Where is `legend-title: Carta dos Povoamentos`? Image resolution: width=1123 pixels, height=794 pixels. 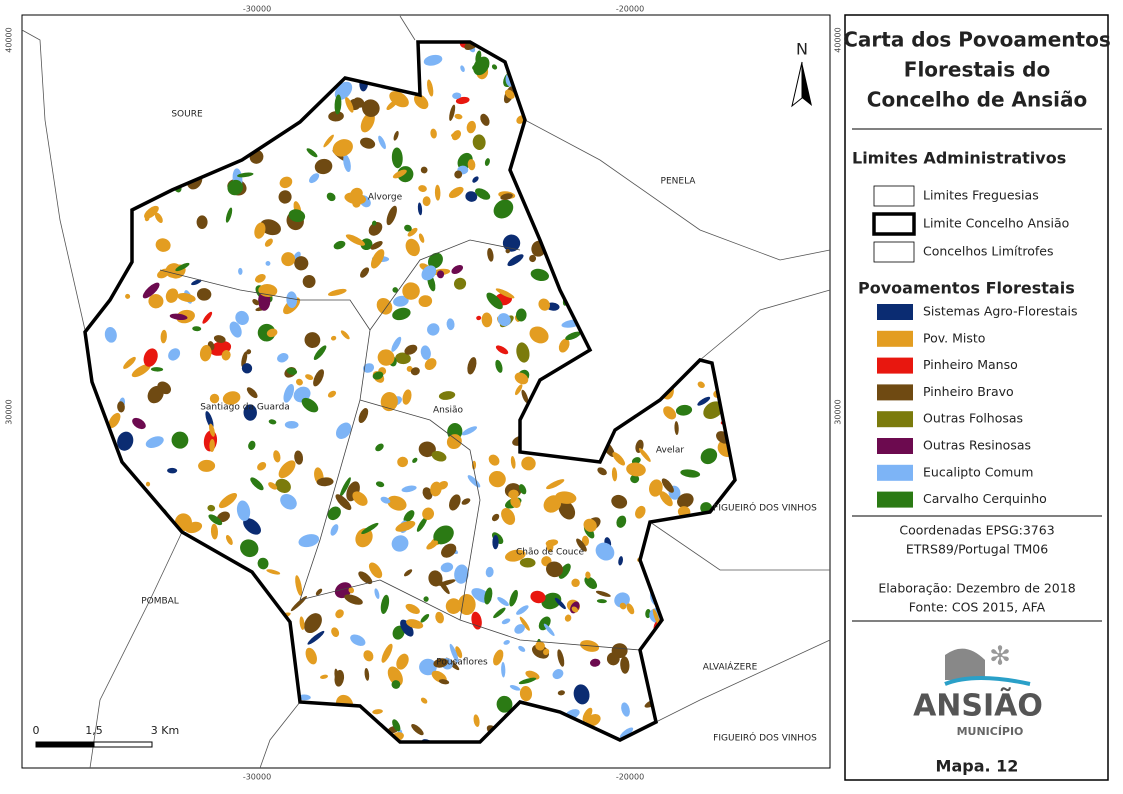 legend-title: Carta dos Povoamentos is located at coordinates (977, 40).